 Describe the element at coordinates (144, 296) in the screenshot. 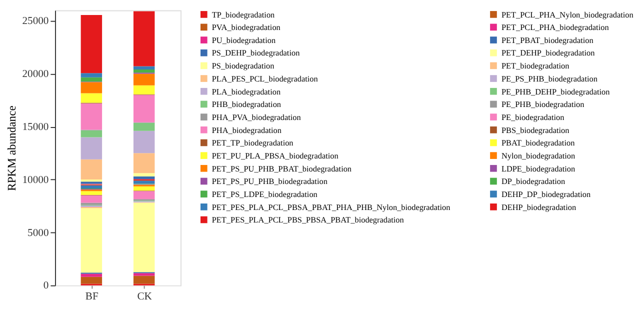

I see `x-tick-label: CK` at that location.